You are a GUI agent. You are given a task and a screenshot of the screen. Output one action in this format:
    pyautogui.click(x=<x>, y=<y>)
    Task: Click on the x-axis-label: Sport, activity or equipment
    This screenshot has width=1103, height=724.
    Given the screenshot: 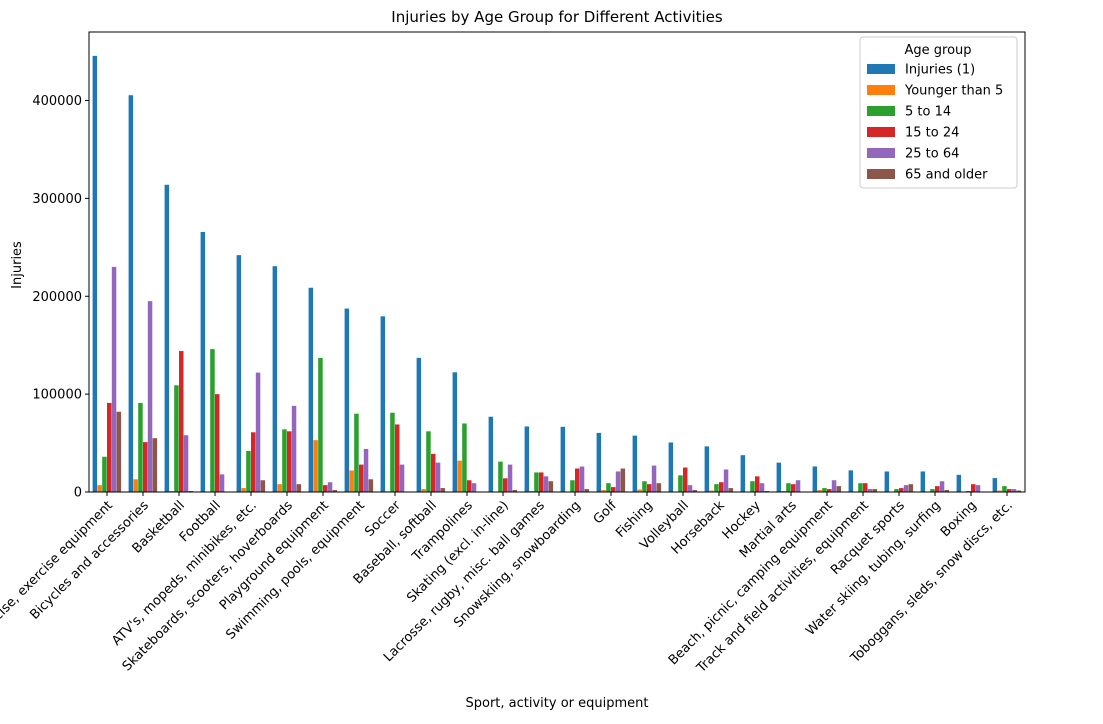 What is the action you would take?
    pyautogui.click(x=557, y=703)
    